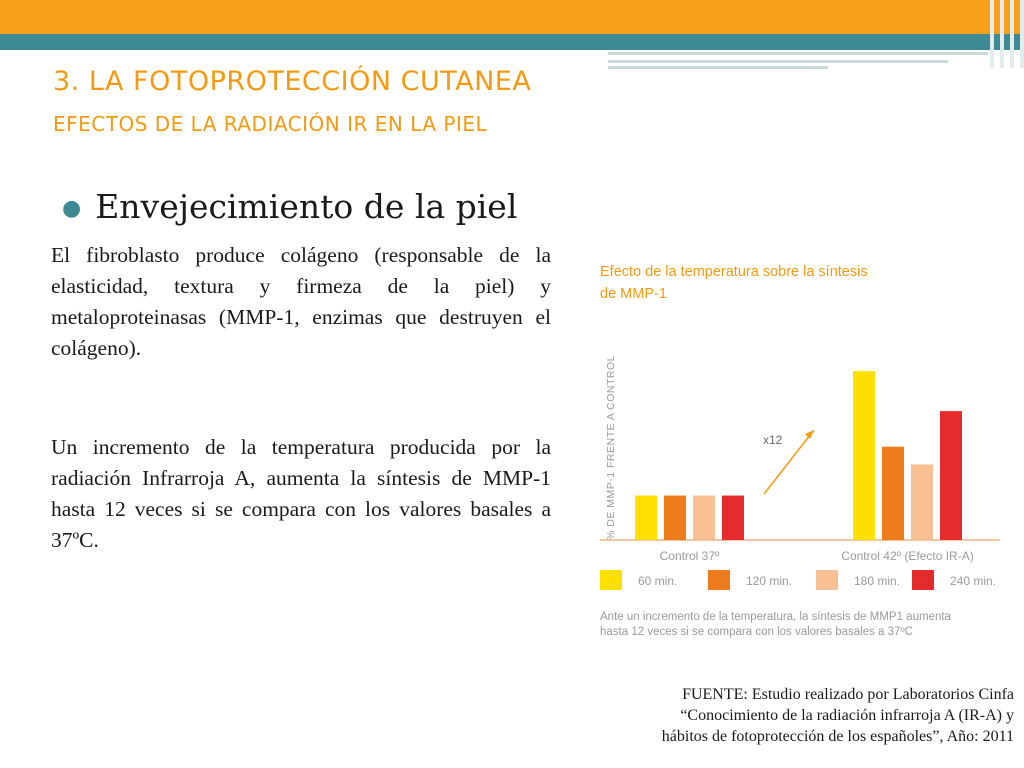 The height and width of the screenshot is (768, 1024). What do you see at coordinates (306, 206) in the screenshot?
I see `heading-text: Envejecimiento de la piel` at bounding box center [306, 206].